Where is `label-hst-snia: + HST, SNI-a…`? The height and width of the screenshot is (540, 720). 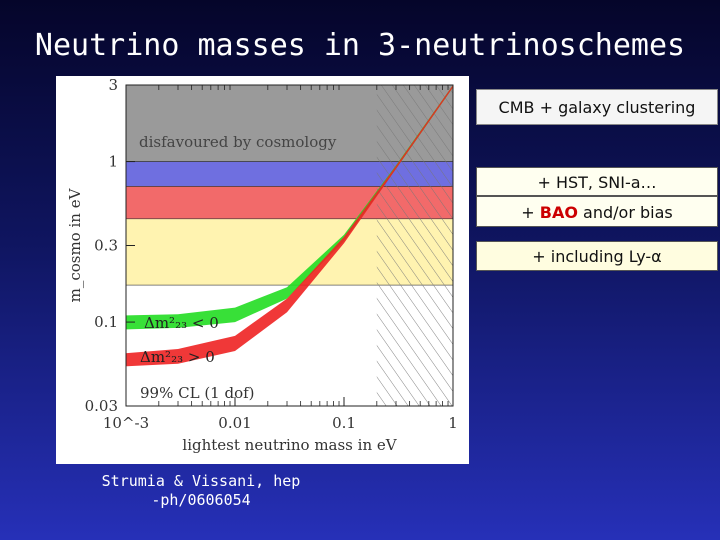
label-hst-snia: + HST, SNI-a… is located at coordinates (597, 181).